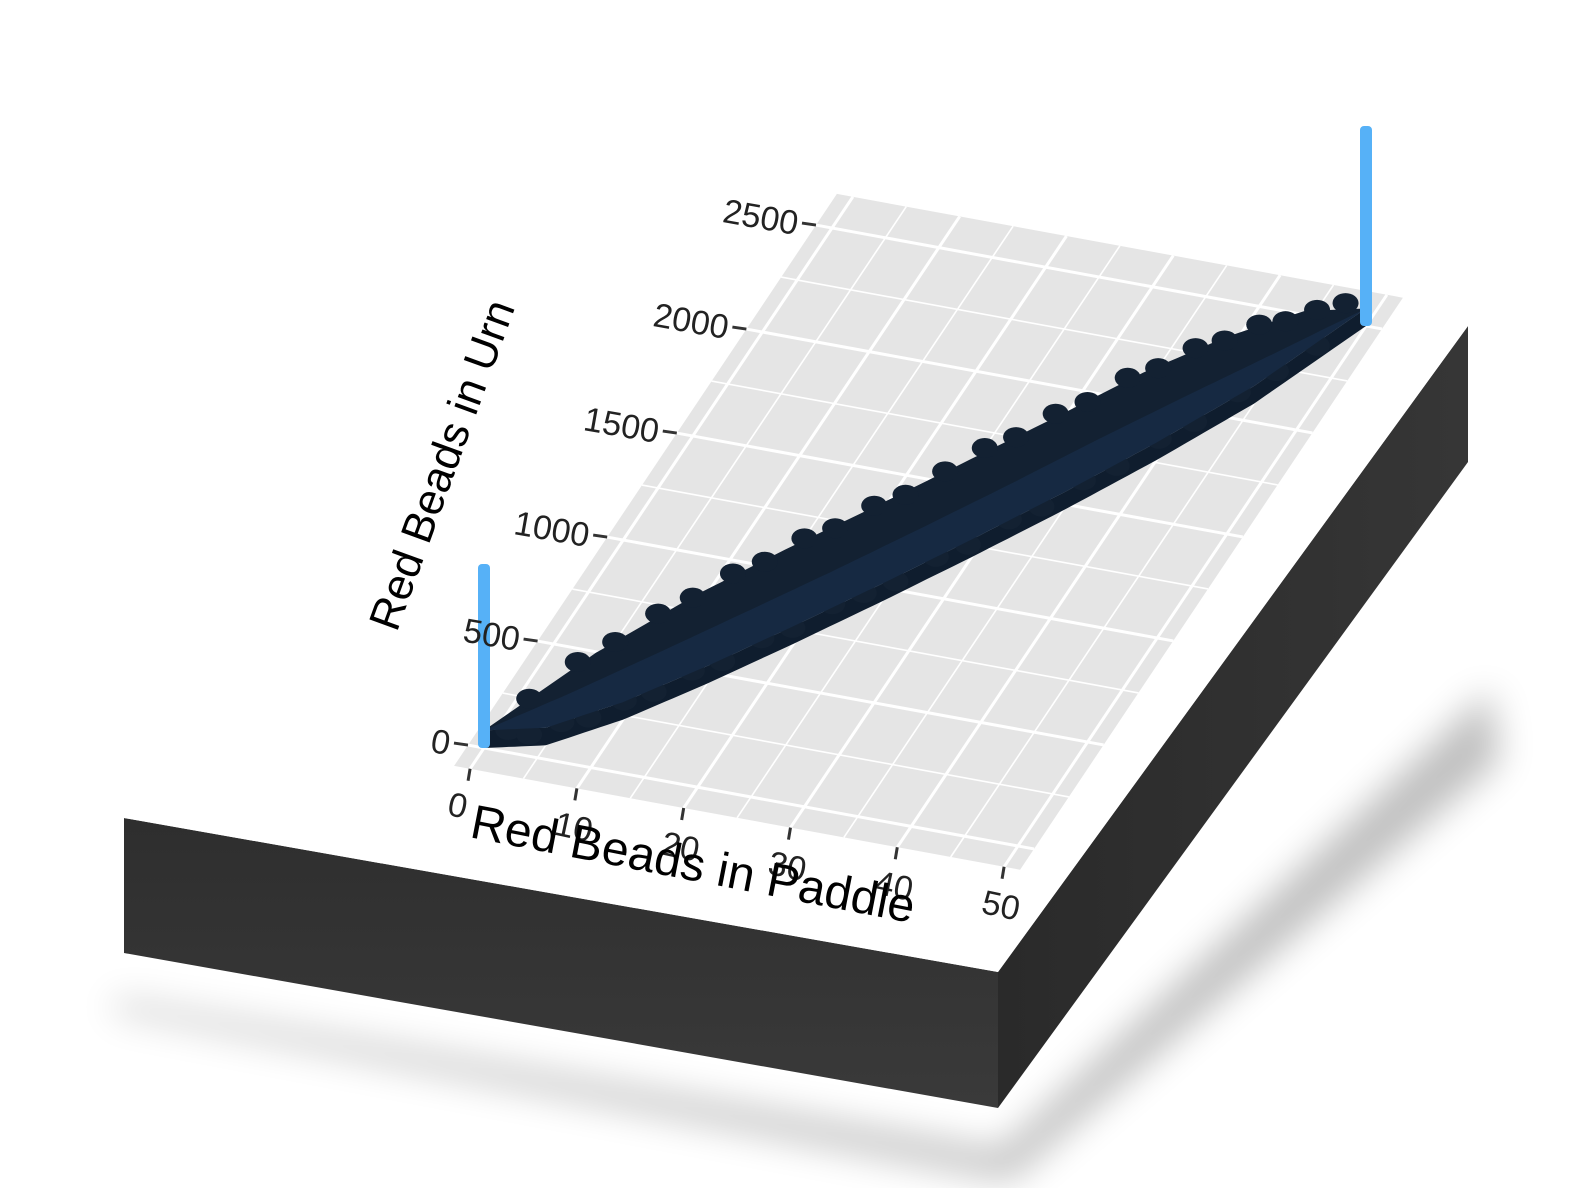 The image size is (1596, 1193). I want to click on spike-at-max, so click(1366, 226).